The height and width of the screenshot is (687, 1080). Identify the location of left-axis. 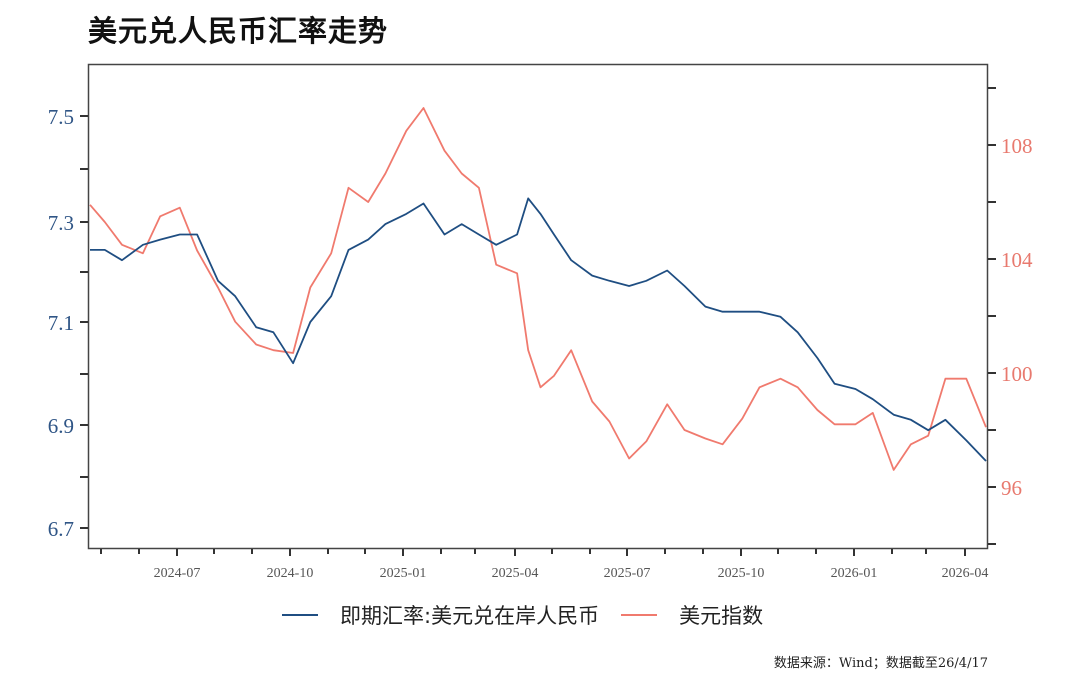
(84, 322).